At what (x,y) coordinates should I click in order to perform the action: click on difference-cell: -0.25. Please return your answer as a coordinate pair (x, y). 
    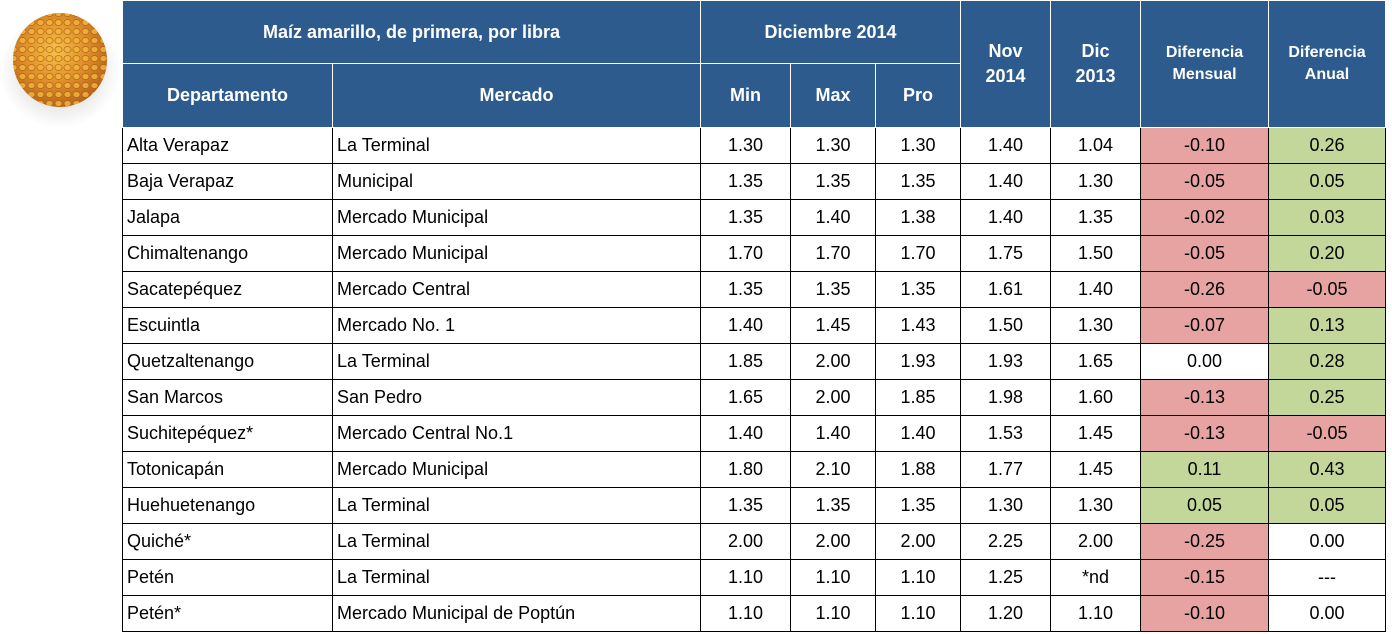
    Looking at the image, I should click on (1205, 541).